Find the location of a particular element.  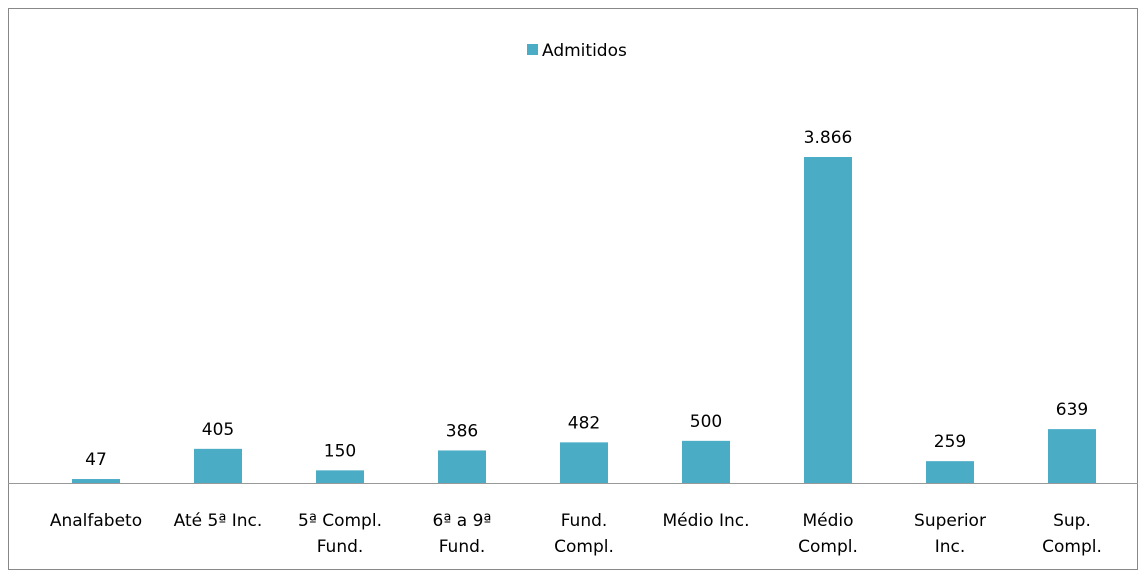

legend-swatch is located at coordinates (532, 49).